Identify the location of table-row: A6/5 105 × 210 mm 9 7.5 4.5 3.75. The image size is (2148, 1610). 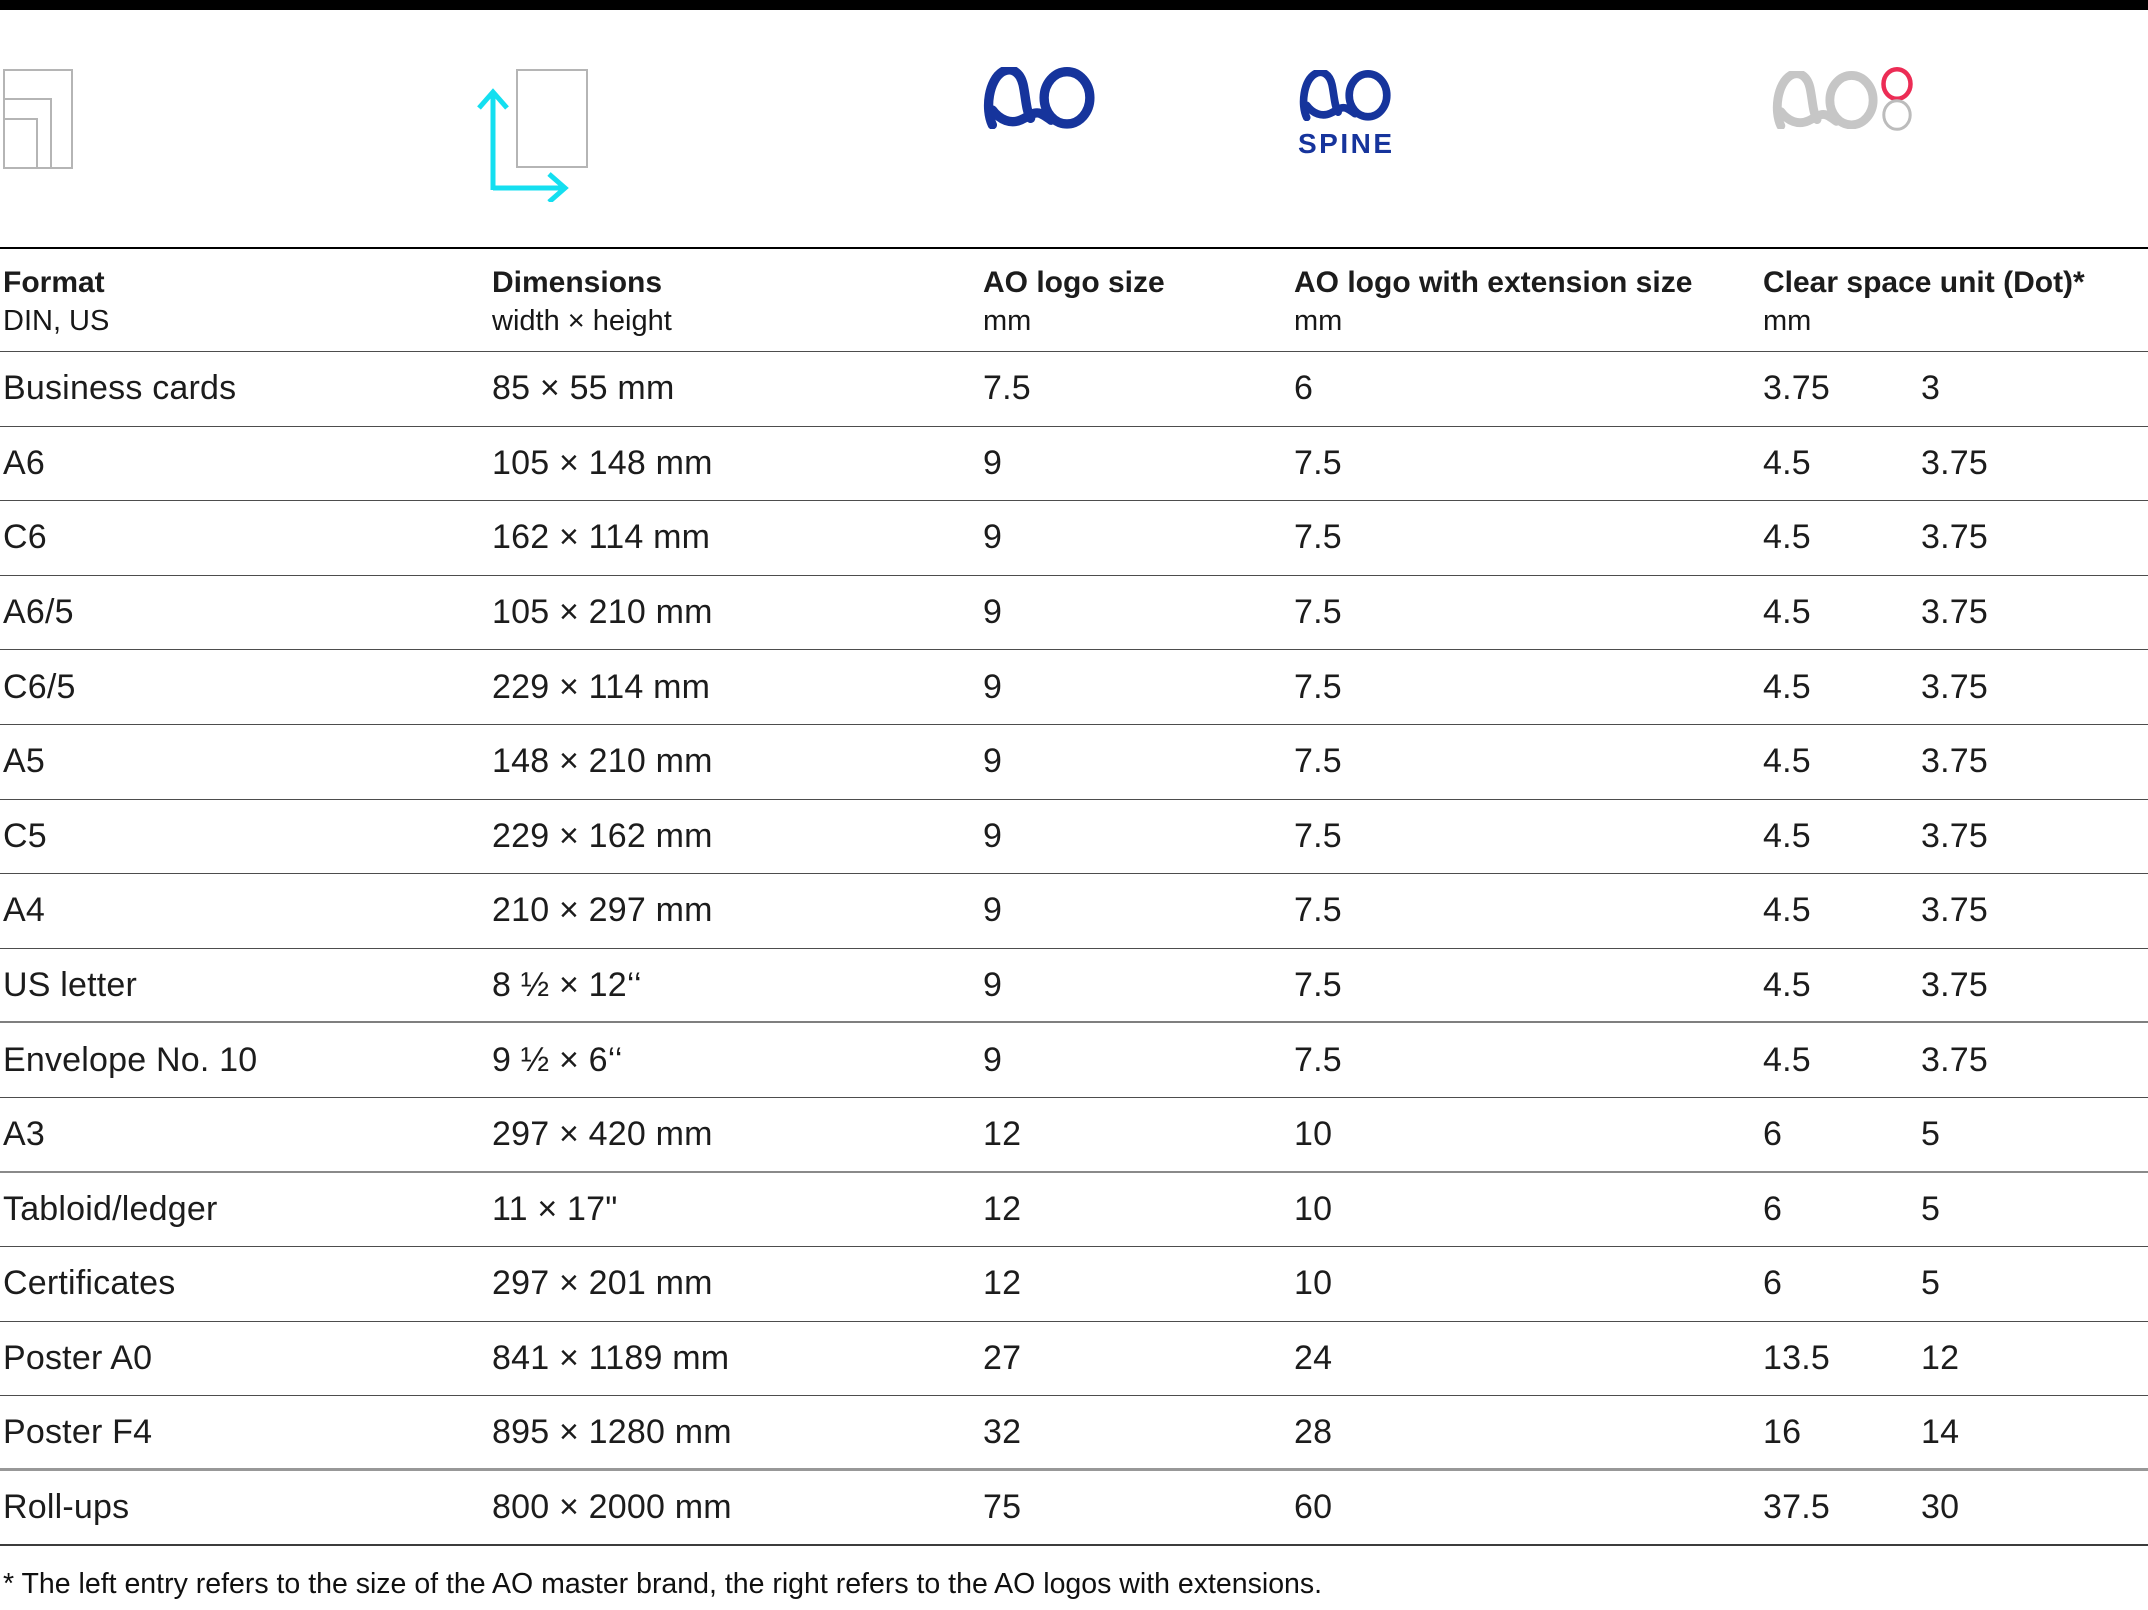
(1074, 613).